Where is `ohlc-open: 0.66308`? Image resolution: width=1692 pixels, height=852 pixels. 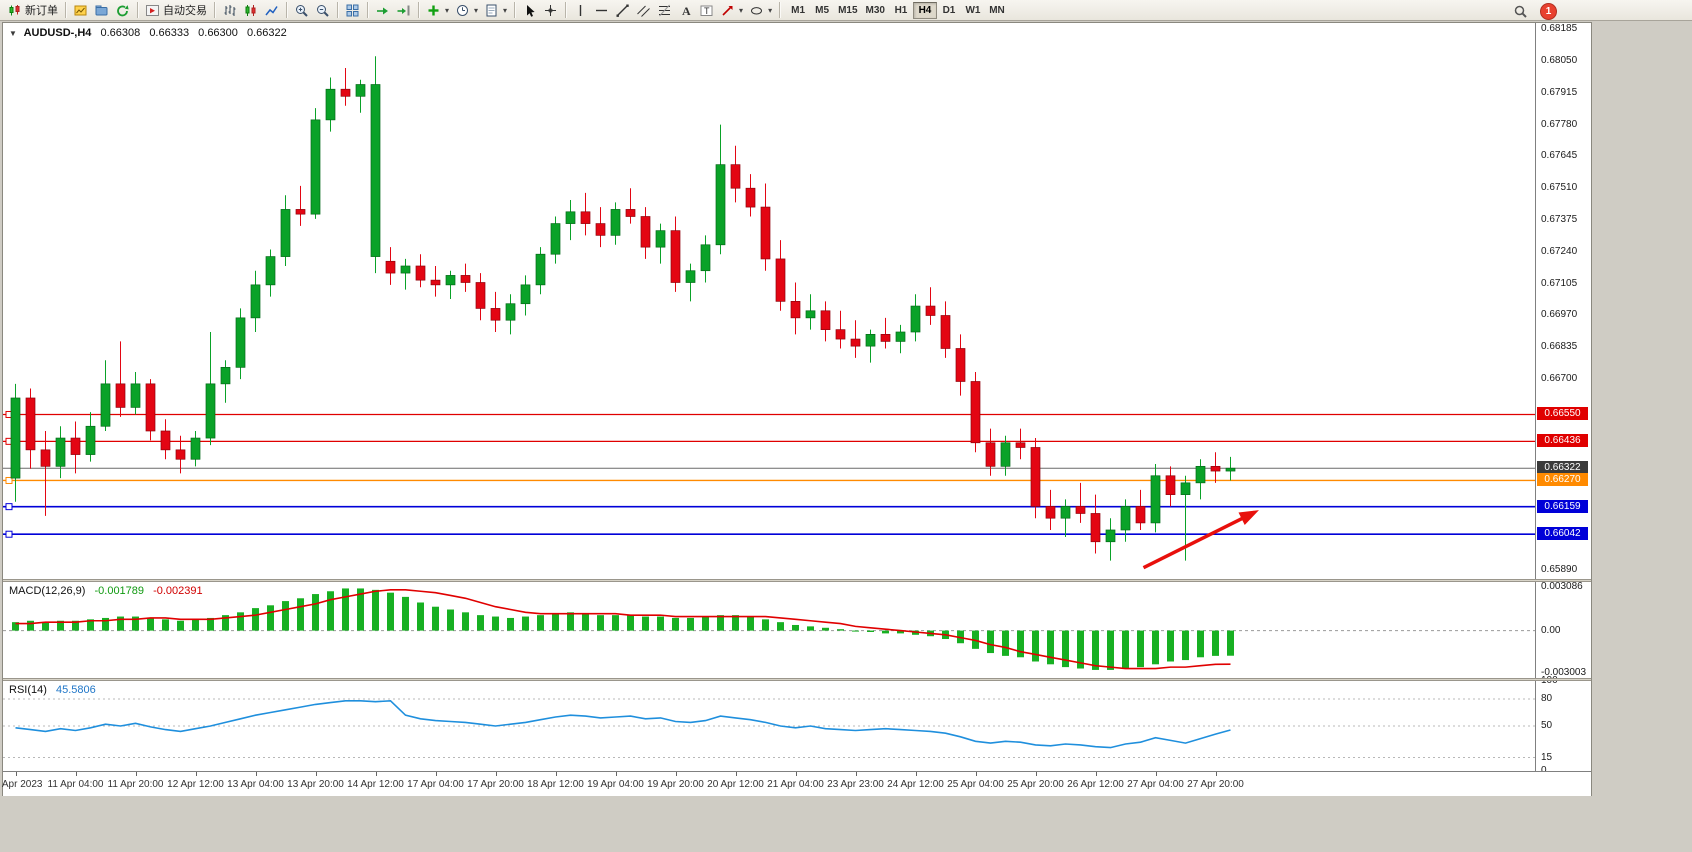
ohlc-open: 0.66308 is located at coordinates (120, 33).